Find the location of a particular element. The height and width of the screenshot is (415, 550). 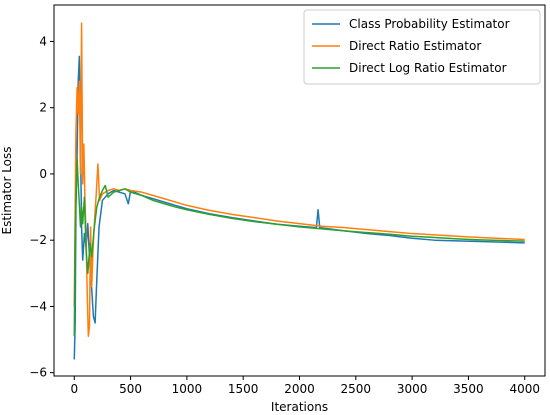

y-tick-label: 2 is located at coordinates (43, 108).